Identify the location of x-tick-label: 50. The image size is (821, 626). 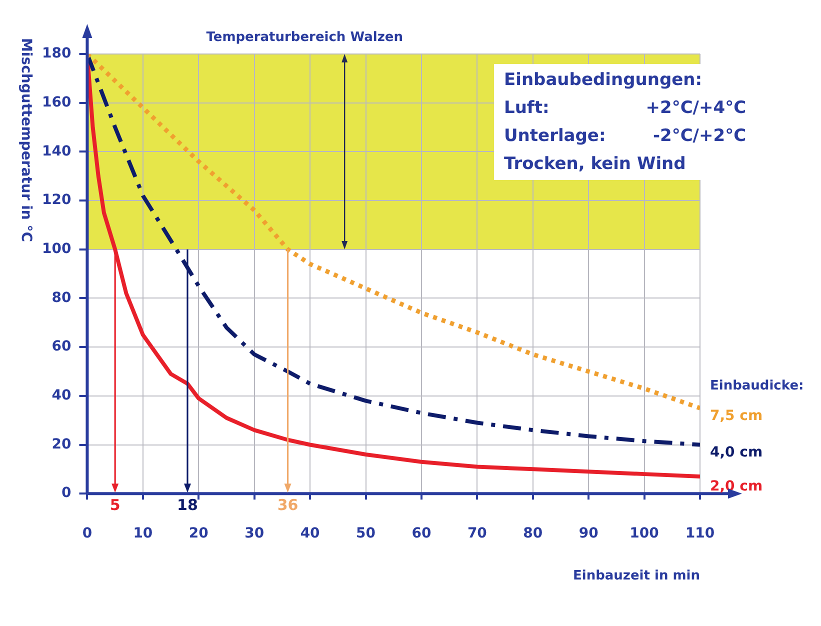
(366, 534).